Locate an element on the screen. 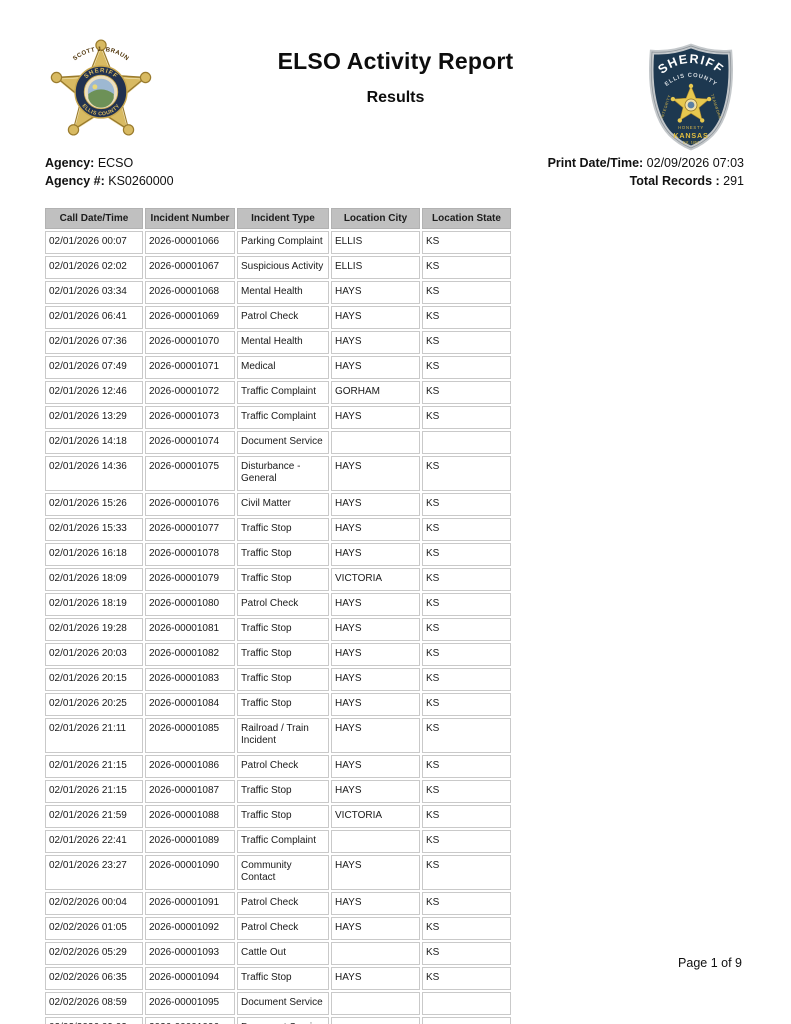 The image size is (791, 1024). table-cell: Suspicious Activity is located at coordinates (283, 267).